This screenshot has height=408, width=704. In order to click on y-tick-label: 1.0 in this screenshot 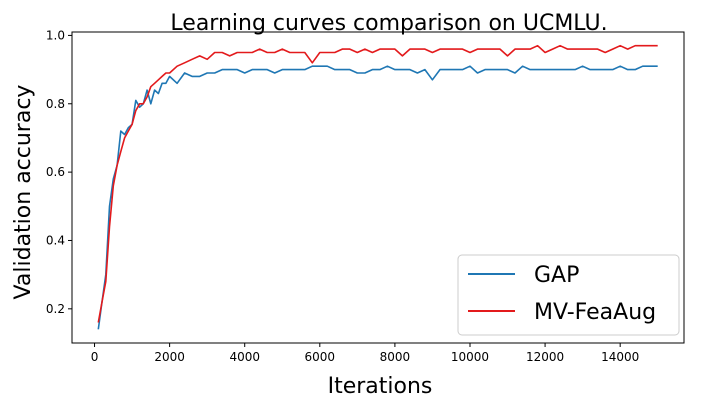, I will do `click(55, 35)`.